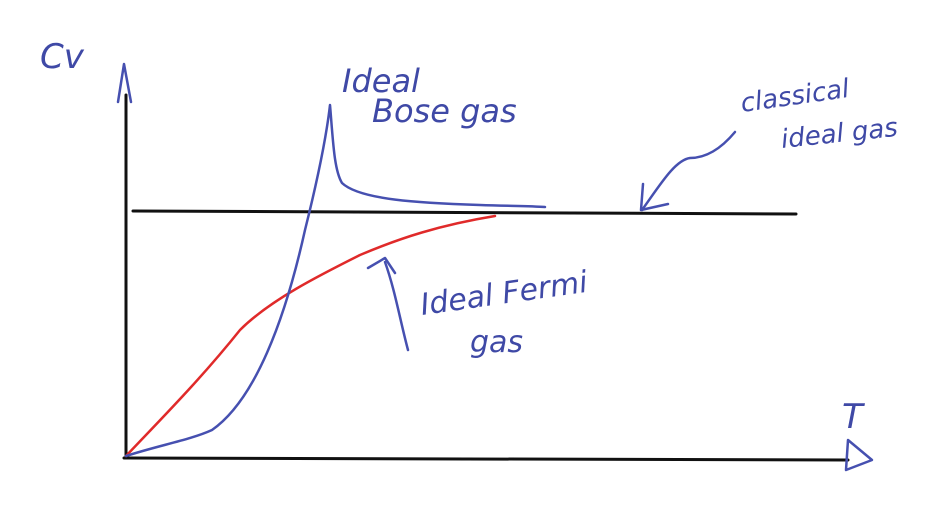  I want to click on classical-limit-line, so click(464, 212).